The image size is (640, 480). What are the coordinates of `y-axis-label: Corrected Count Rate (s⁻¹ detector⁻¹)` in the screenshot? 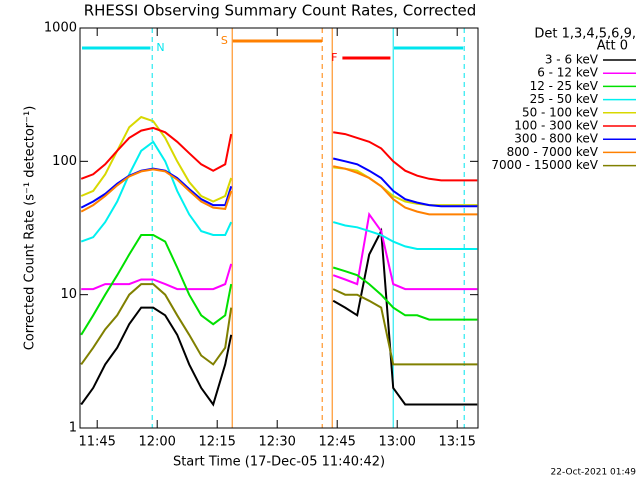 It's located at (30, 228).